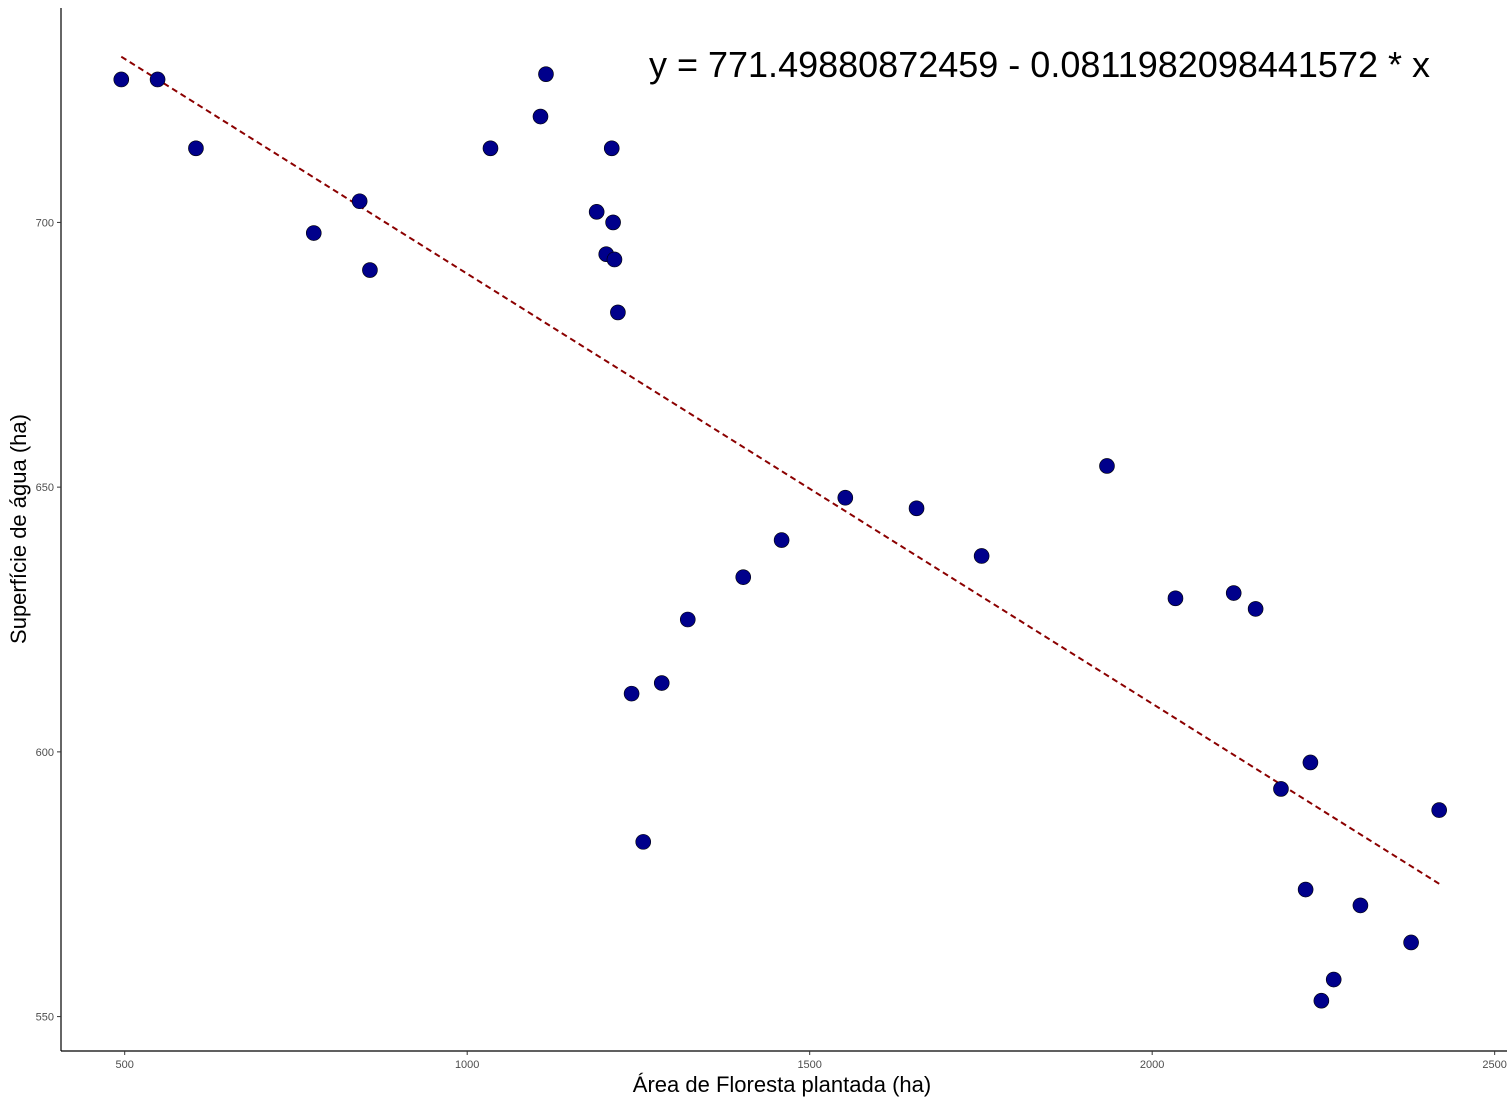 Image resolution: width=1512 pixels, height=1103 pixels. I want to click on y-tick-label: 650, so click(45, 488).